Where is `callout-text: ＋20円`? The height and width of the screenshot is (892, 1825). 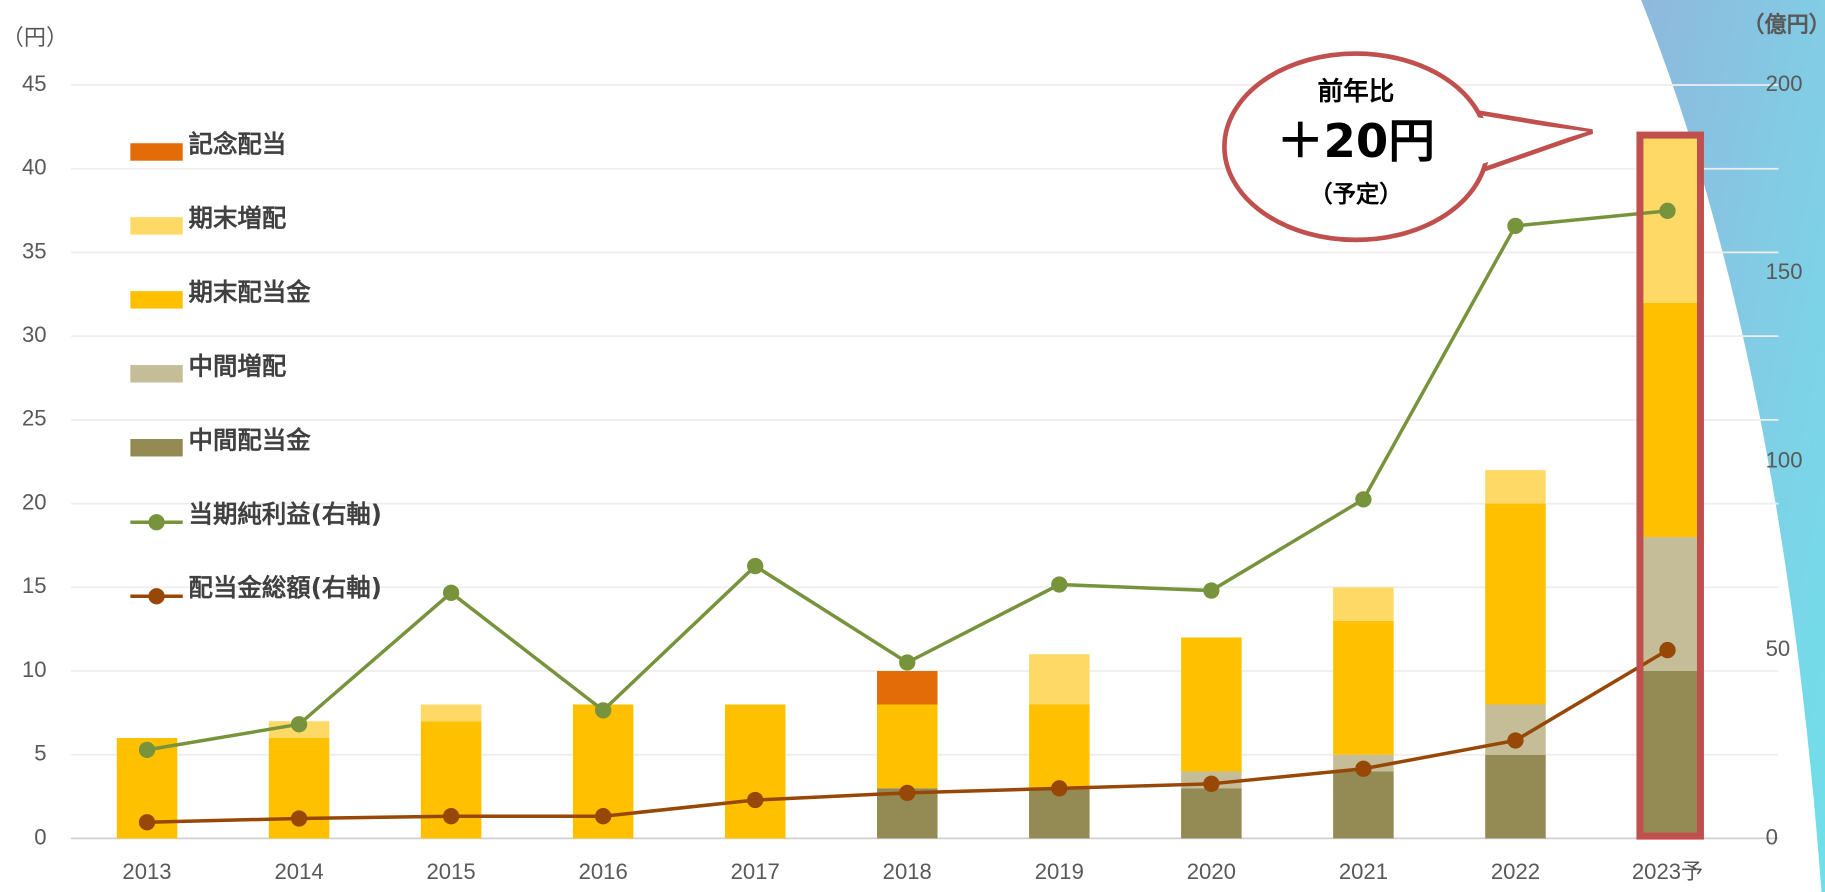
callout-text: ＋20円 is located at coordinates (1356, 141).